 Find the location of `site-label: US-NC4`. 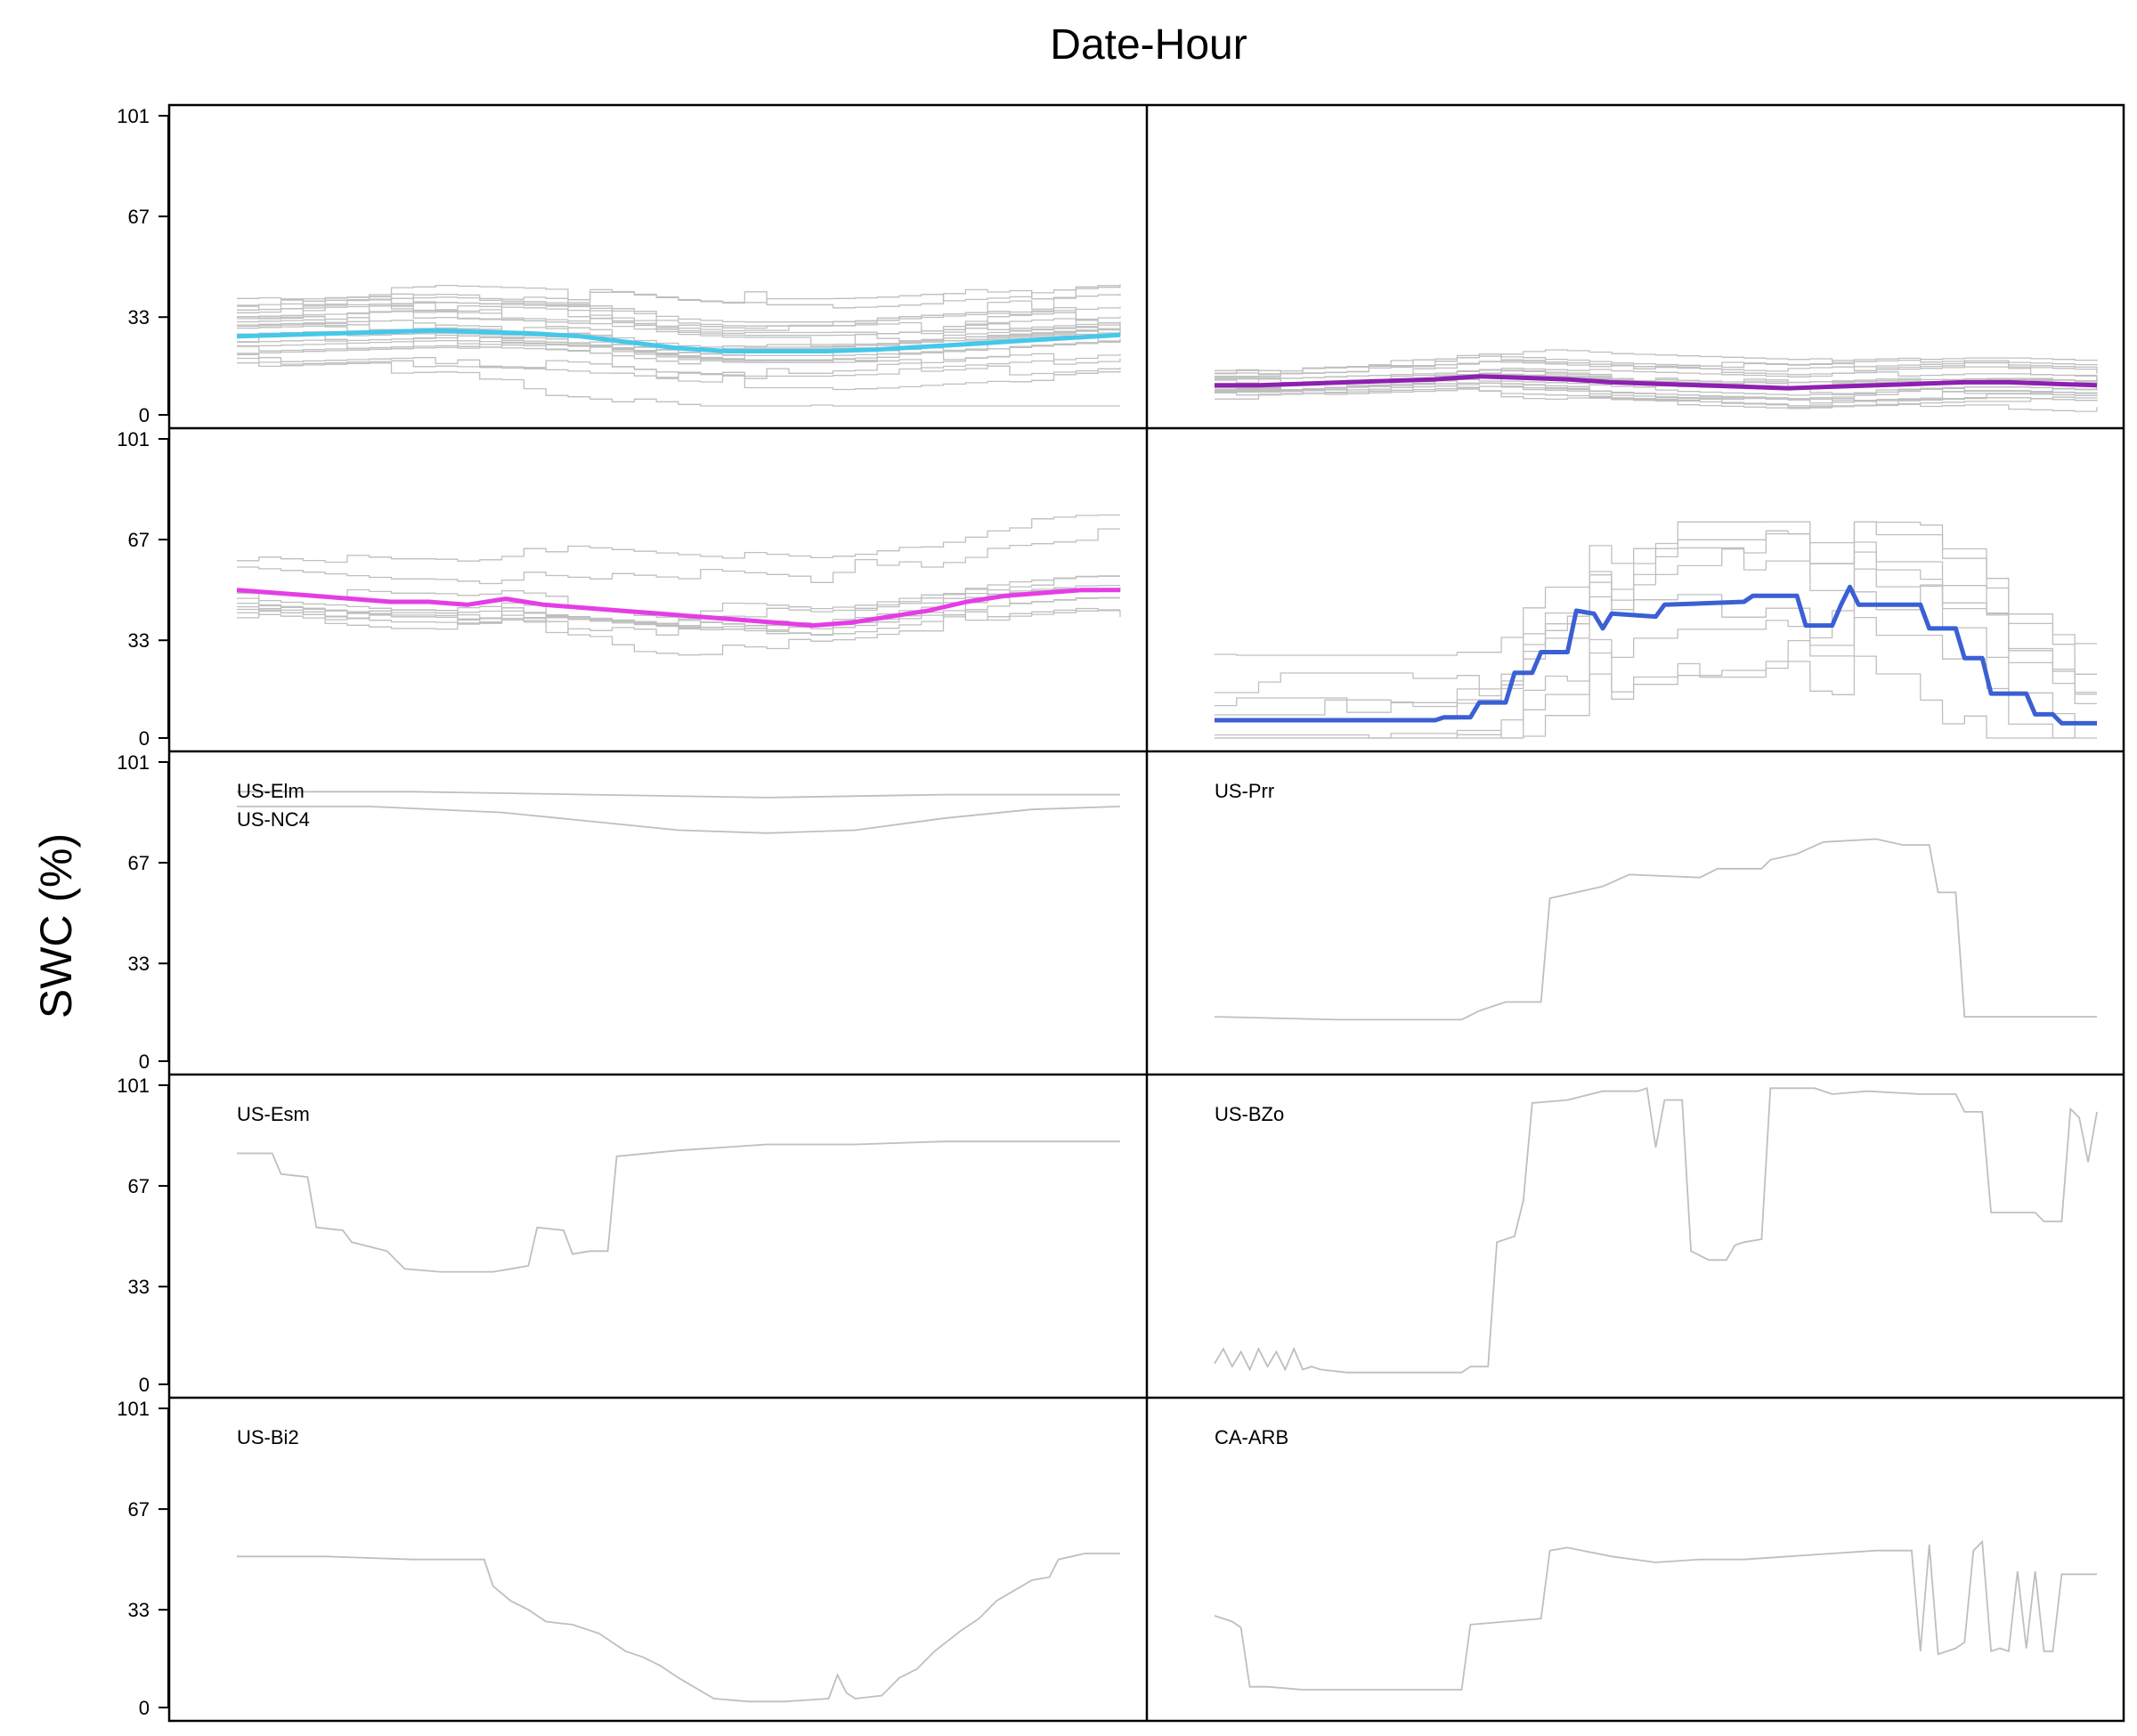

site-label: US-NC4 is located at coordinates (273, 819).